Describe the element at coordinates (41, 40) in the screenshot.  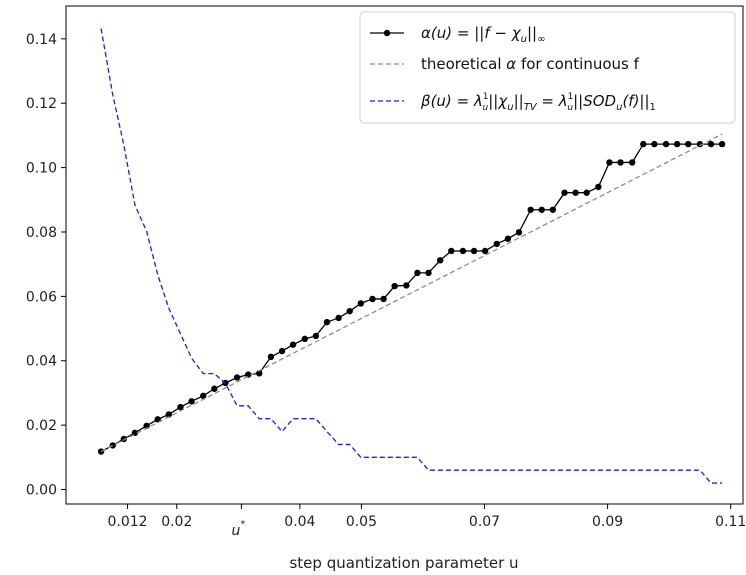
I see `y-tick-label: 0.14` at that location.